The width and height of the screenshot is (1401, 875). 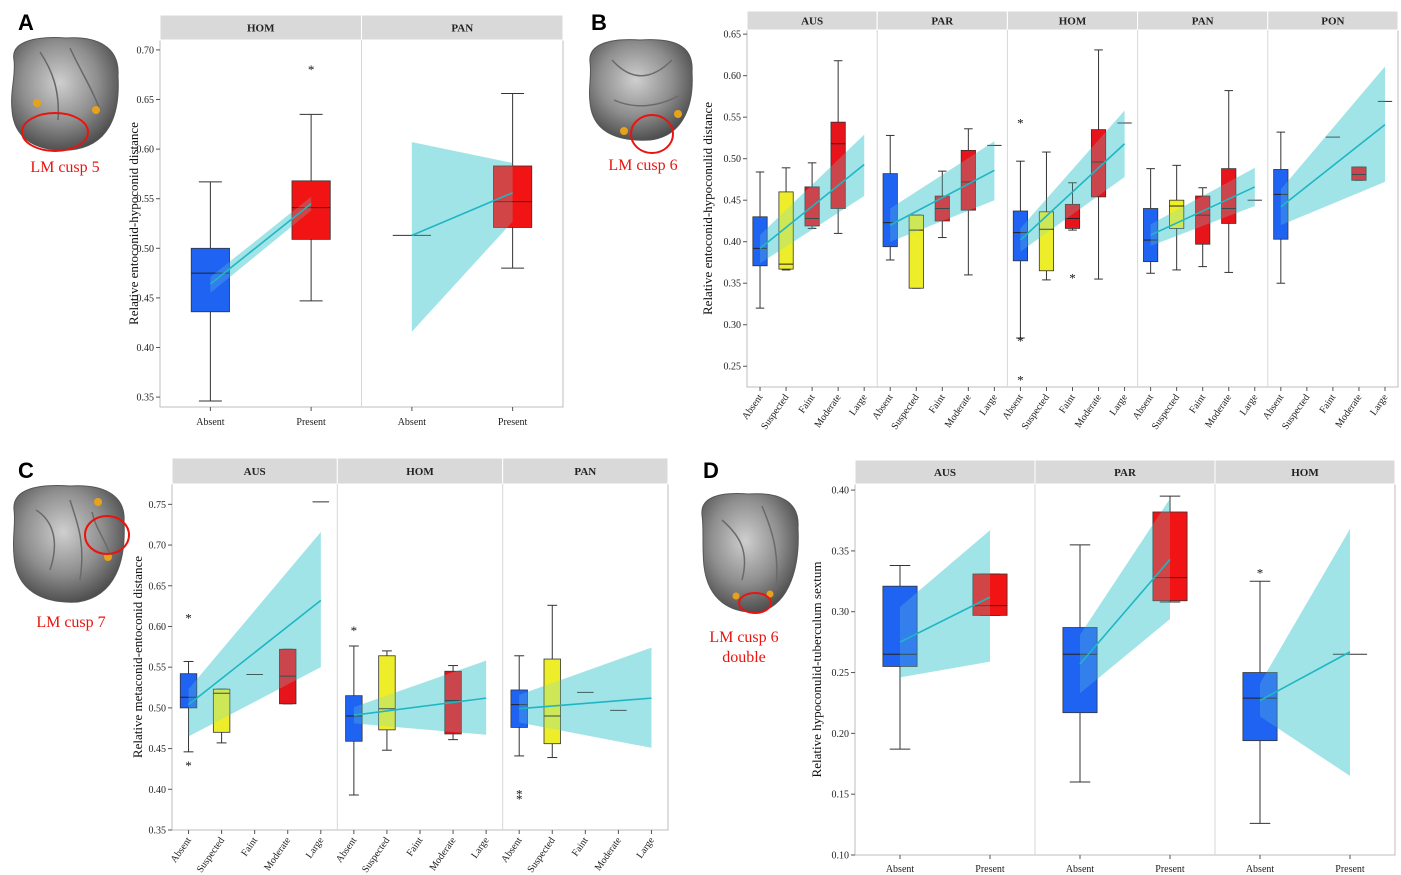 I want to click on cusp-label-a: LM cusp 5, so click(x=64, y=167).